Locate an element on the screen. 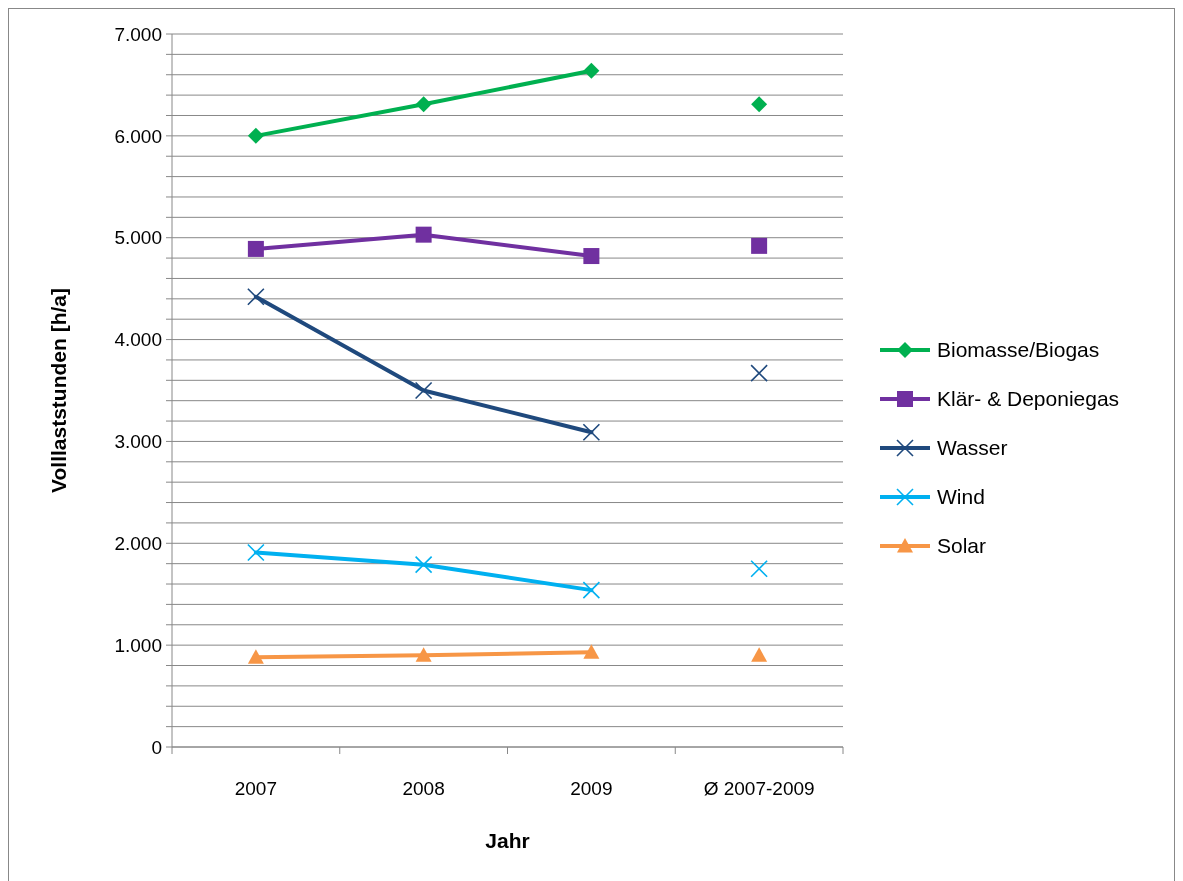 The image size is (1183, 881). y-tick-label: 0 is located at coordinates (156, 747).